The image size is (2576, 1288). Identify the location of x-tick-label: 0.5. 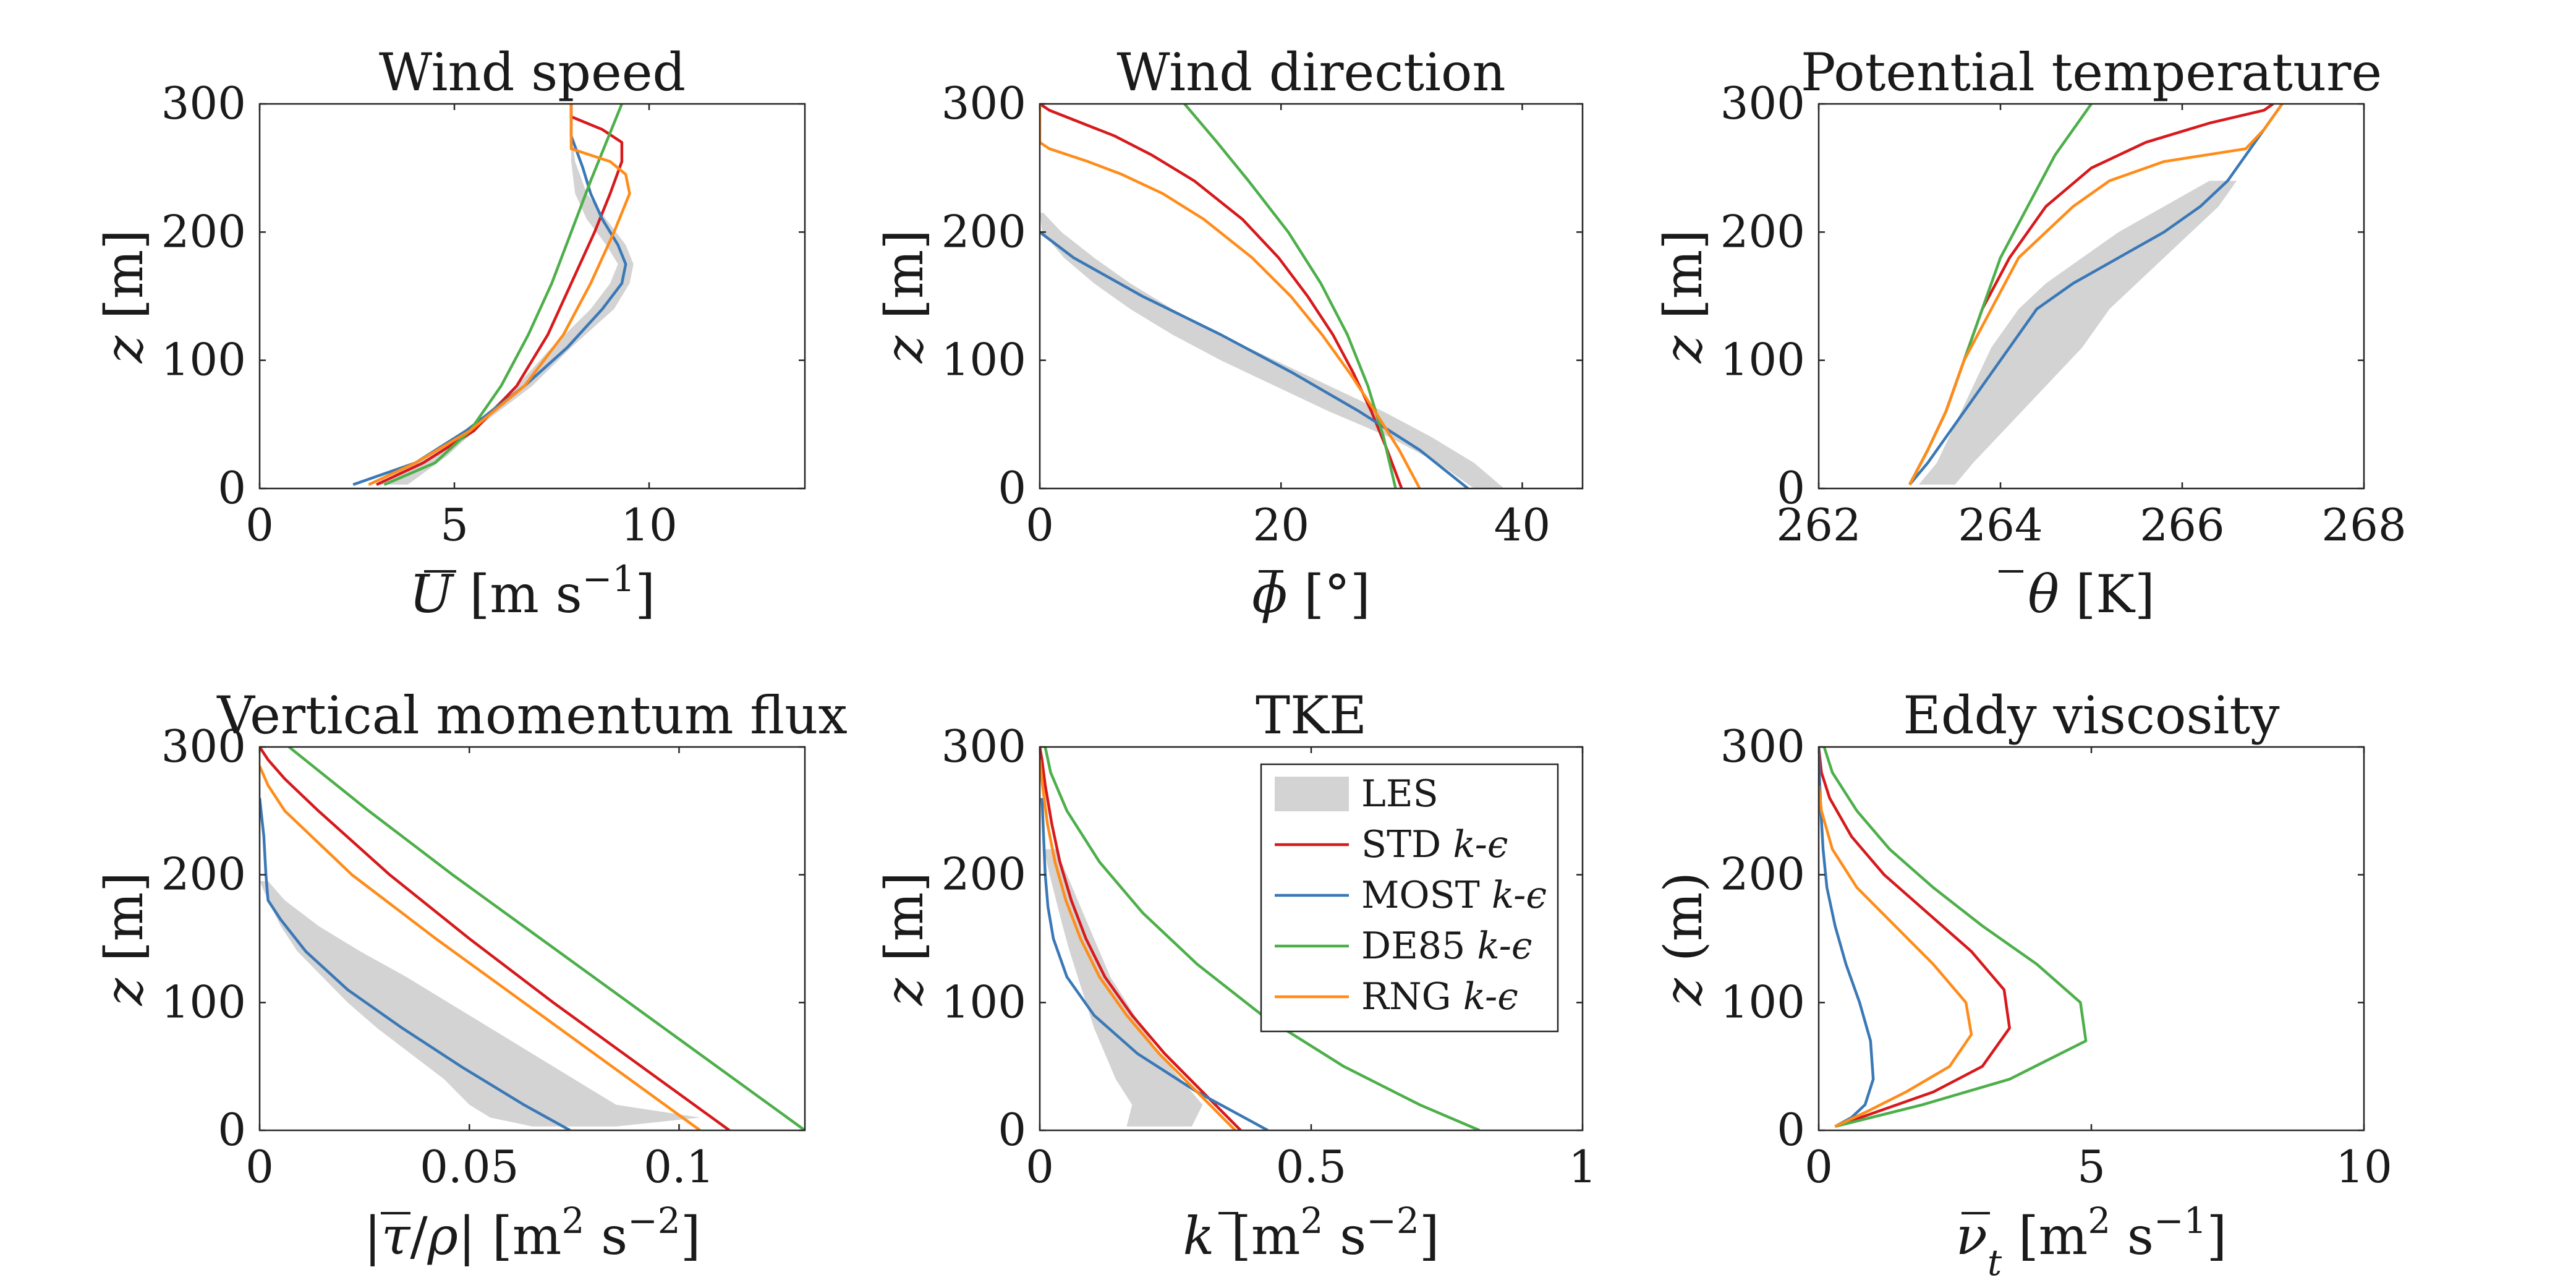
(1311, 1167).